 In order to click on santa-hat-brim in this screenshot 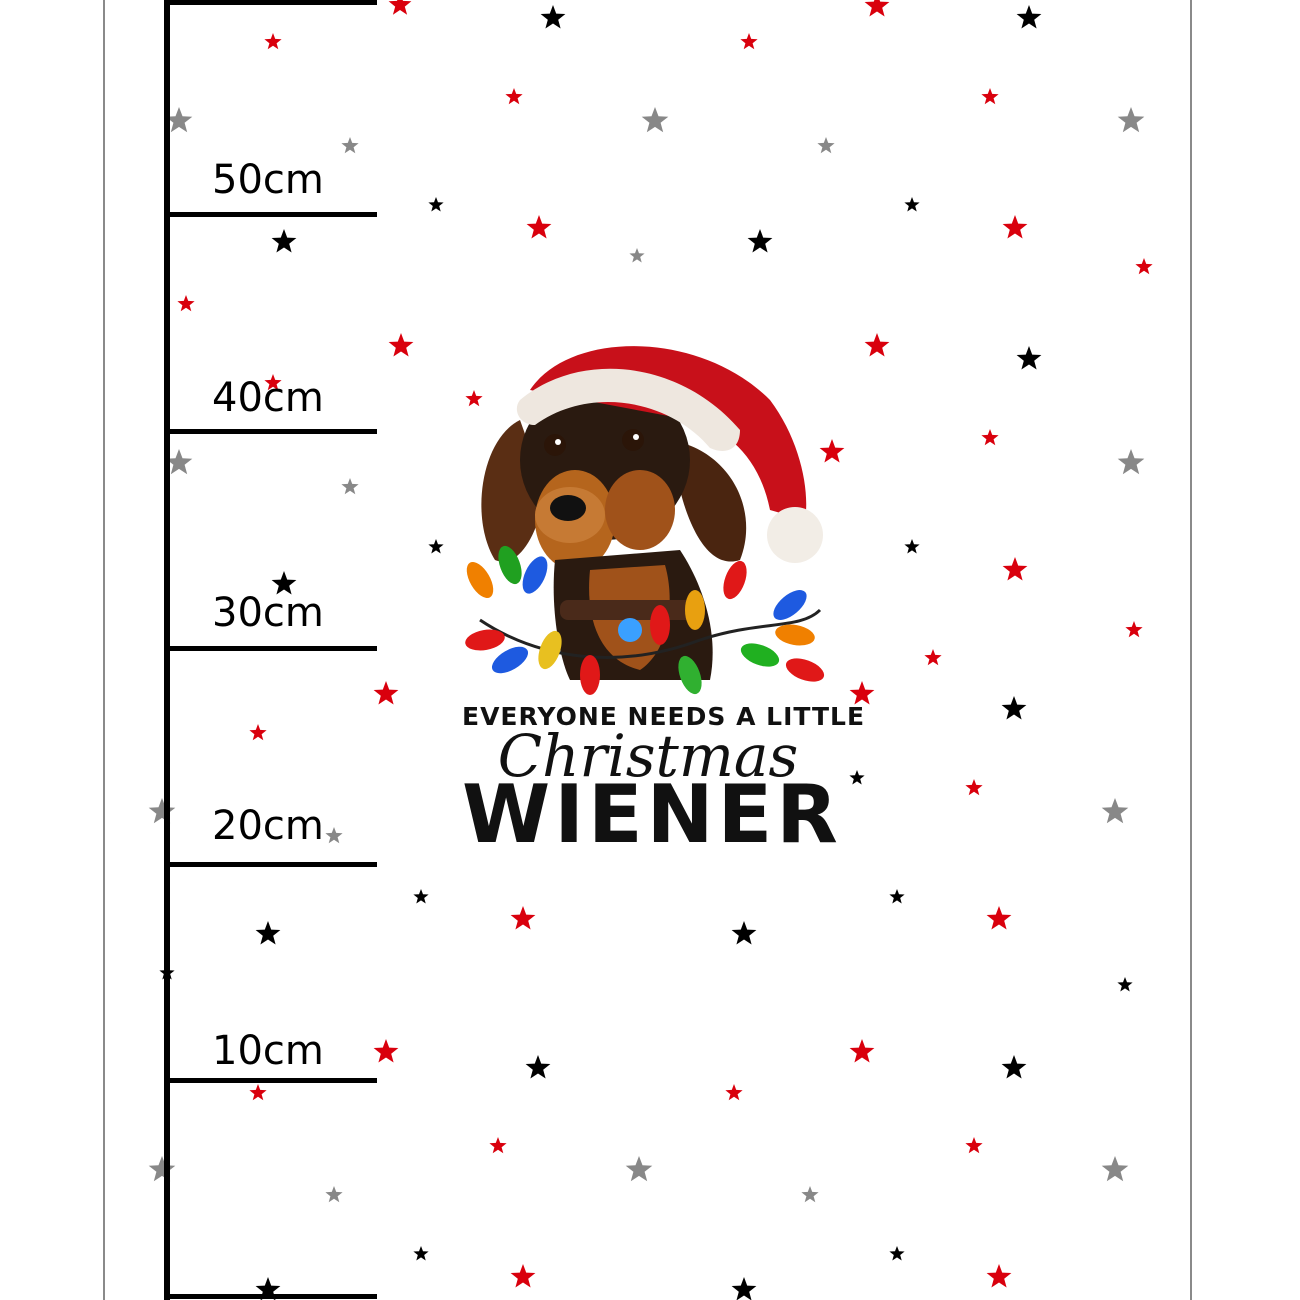, I will do `click(628, 409)`.